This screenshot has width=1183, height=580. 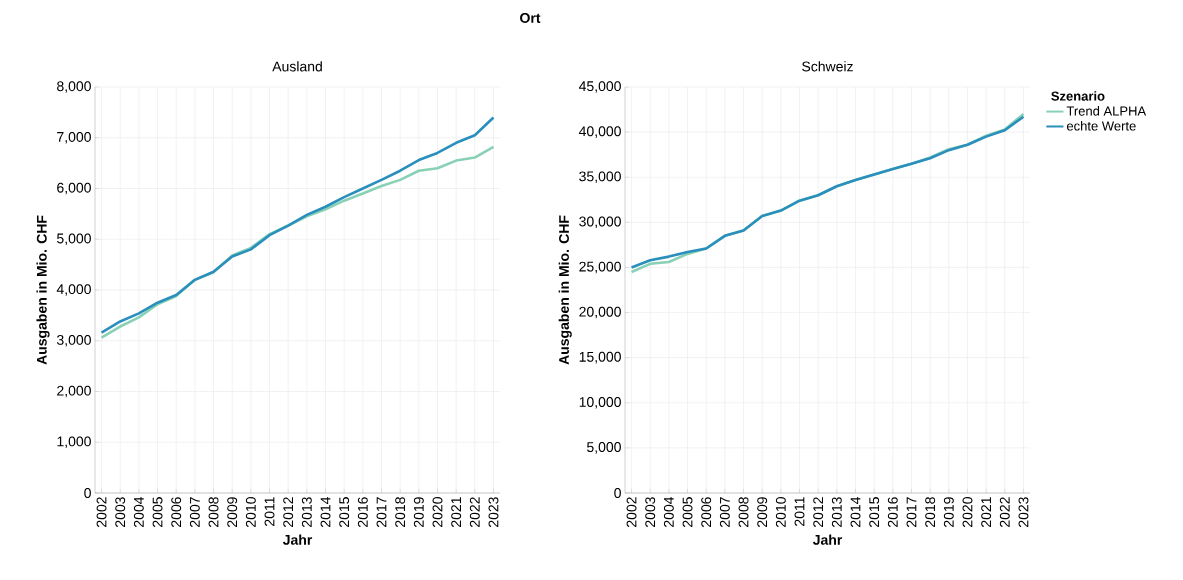 What do you see at coordinates (74, 137) in the screenshot?
I see `y-tick-label: 7,000` at bounding box center [74, 137].